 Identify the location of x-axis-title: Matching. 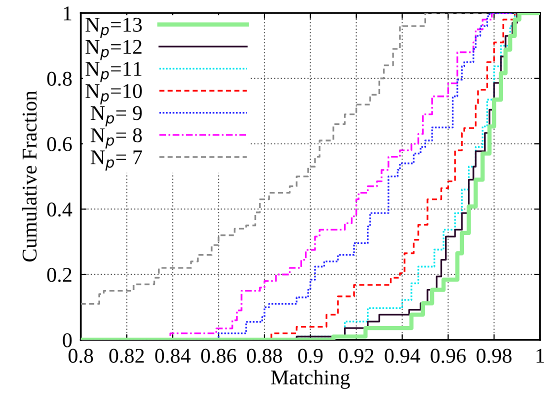
(310, 379).